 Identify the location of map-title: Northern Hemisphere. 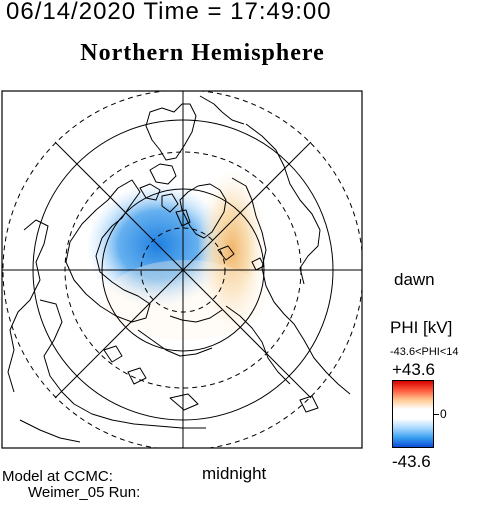
(202, 53).